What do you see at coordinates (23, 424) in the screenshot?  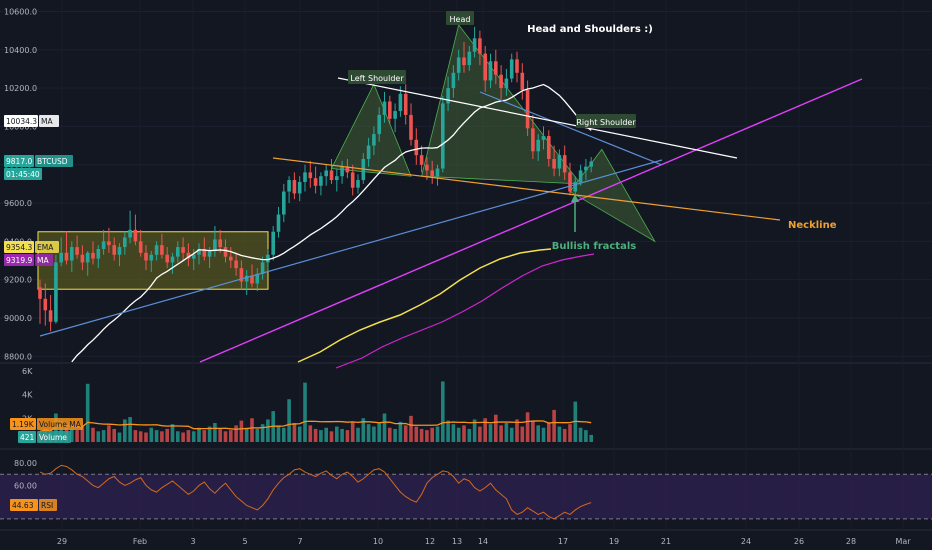 I see `volume-ma-tag-bg` at bounding box center [23, 424].